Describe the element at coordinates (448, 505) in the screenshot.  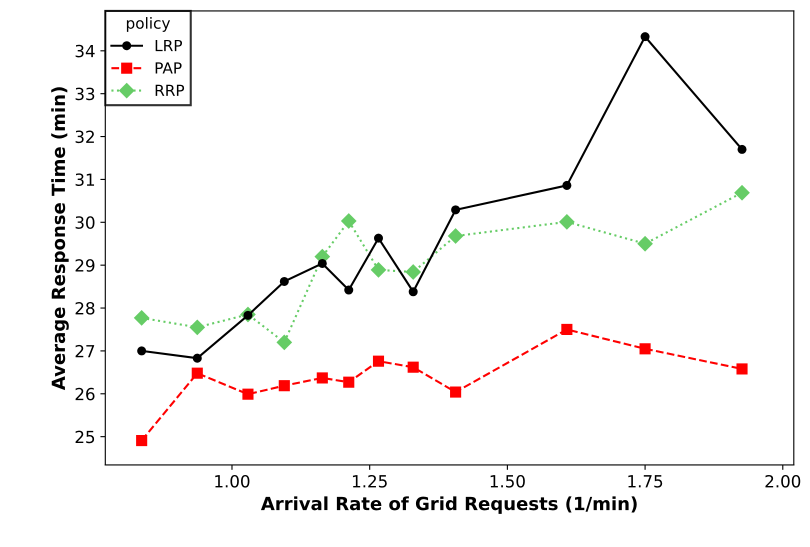
I see `x-axis-title: Arrival Rate of Grid Requests (1/min)` at that location.